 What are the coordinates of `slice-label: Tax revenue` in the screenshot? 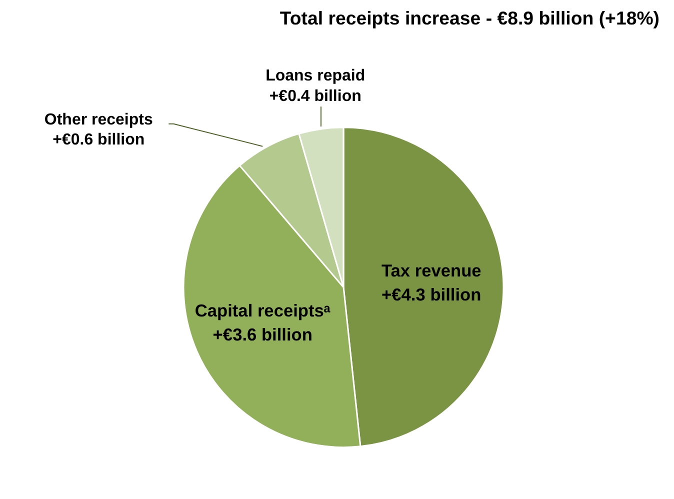 It's located at (431, 270).